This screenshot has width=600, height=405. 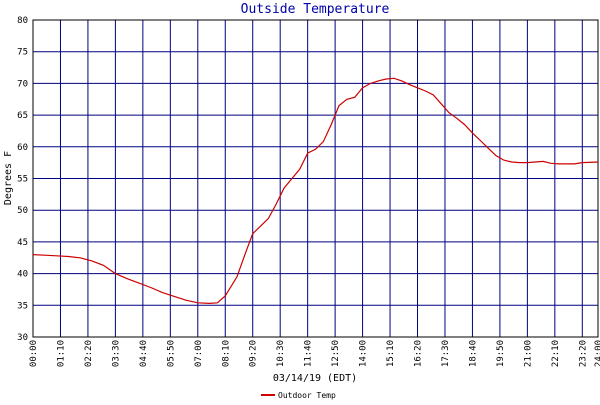 I want to click on y-axis-label: Degrees F, so click(x=8, y=178).